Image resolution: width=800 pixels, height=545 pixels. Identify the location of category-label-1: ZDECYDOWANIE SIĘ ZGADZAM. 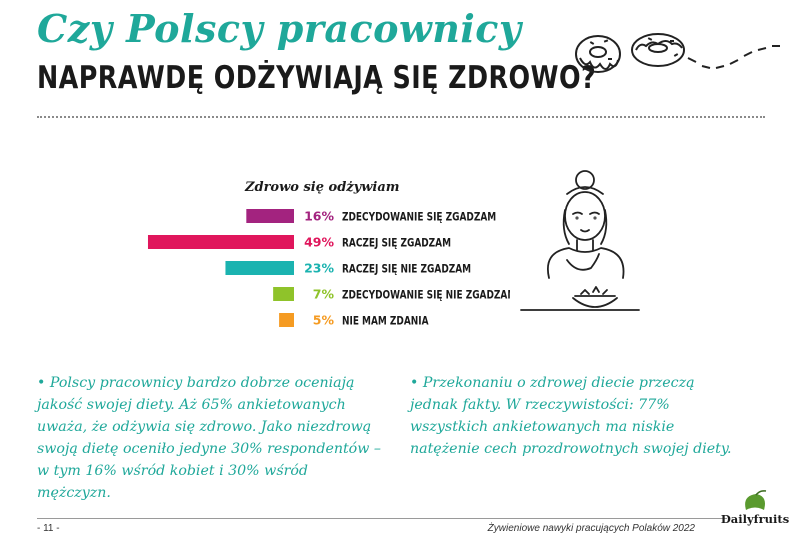
(419, 216).